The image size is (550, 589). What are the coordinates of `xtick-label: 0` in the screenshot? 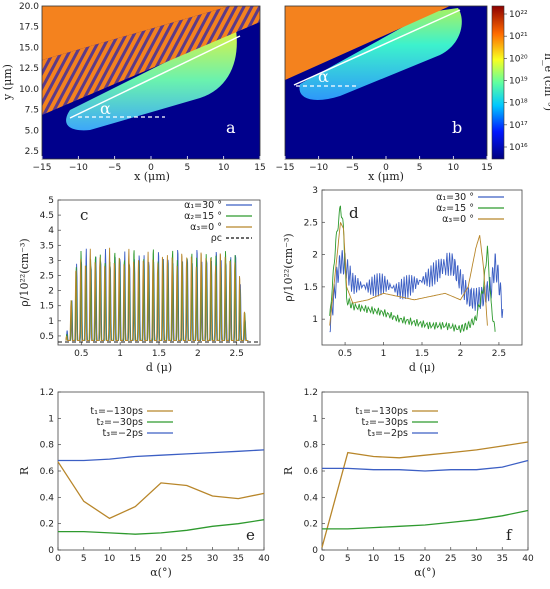 It's located at (58, 559).